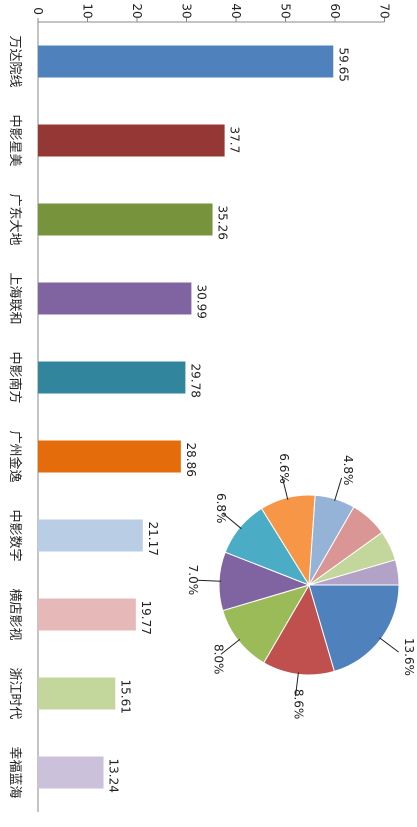 The image size is (417, 827). What do you see at coordinates (409, 657) in the screenshot?
I see `pie-slice-label: 13.6%` at bounding box center [409, 657].